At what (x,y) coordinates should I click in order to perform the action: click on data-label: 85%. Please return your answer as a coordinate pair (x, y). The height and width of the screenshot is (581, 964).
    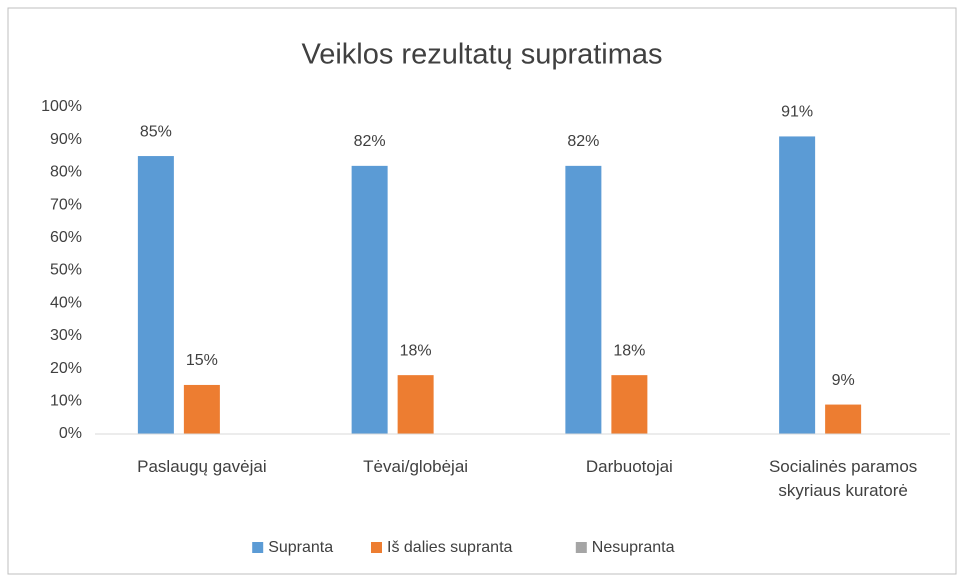
    Looking at the image, I should click on (156, 131).